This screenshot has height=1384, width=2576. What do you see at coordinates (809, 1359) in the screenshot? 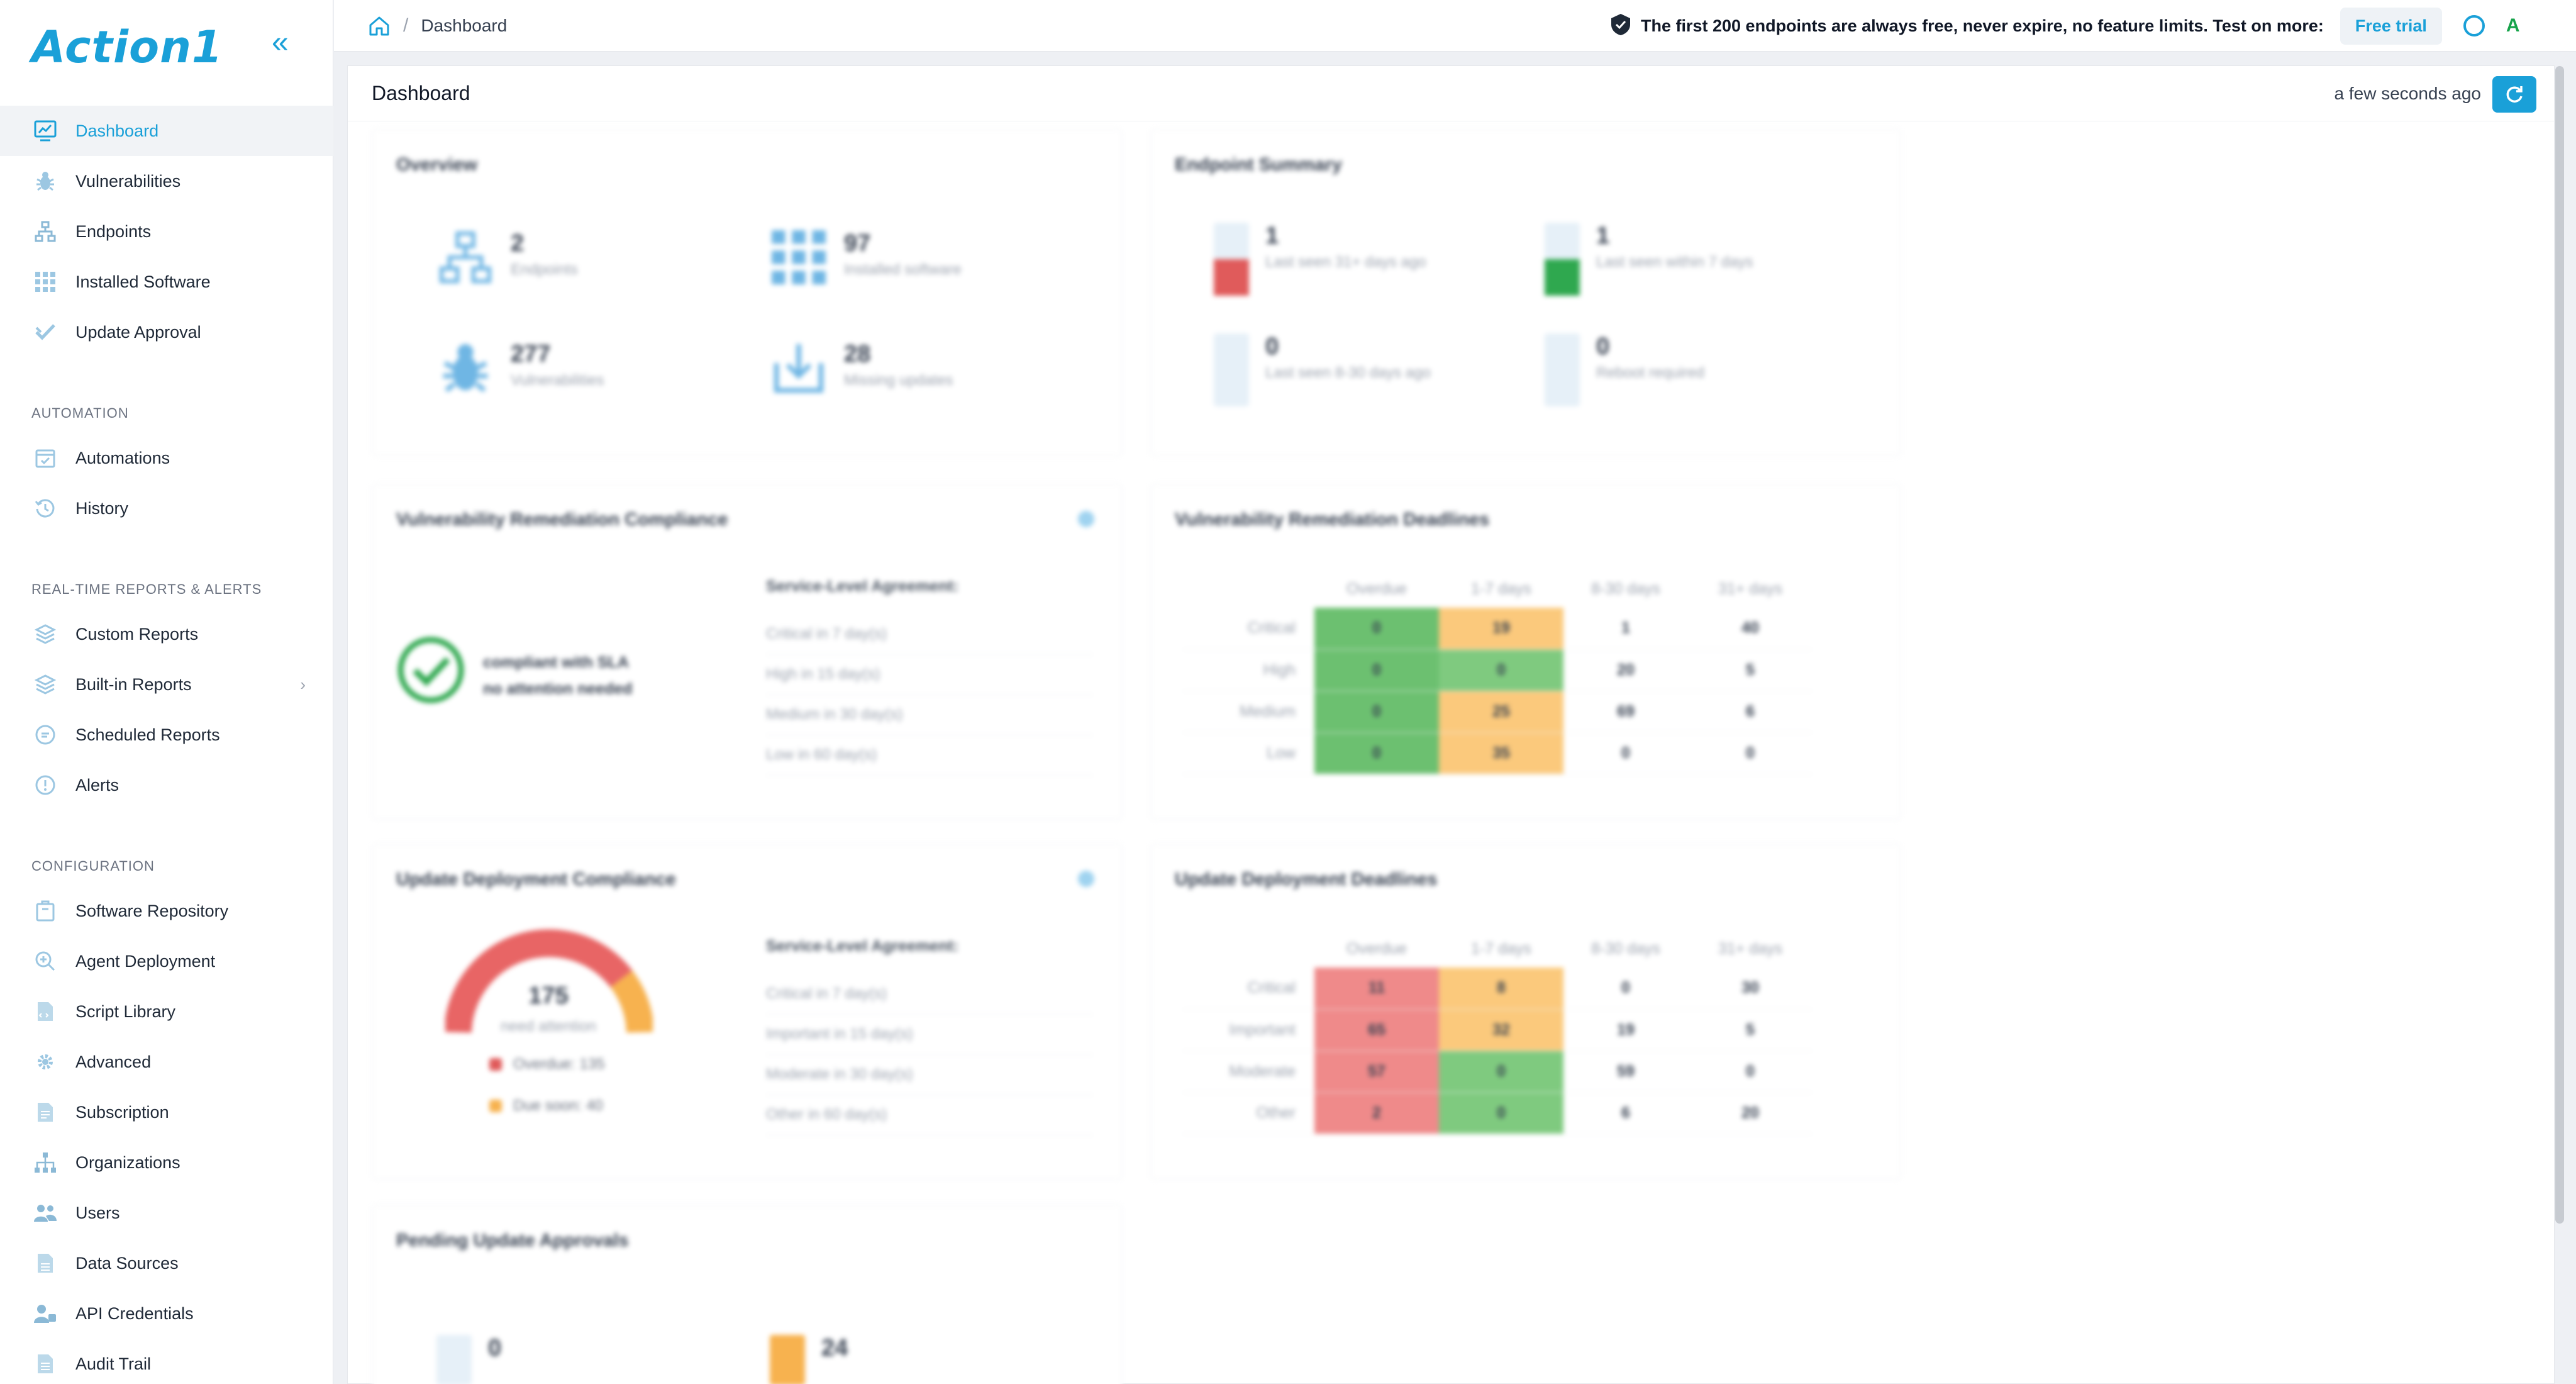
I see `stat-pending-1: 24` at bounding box center [809, 1359].